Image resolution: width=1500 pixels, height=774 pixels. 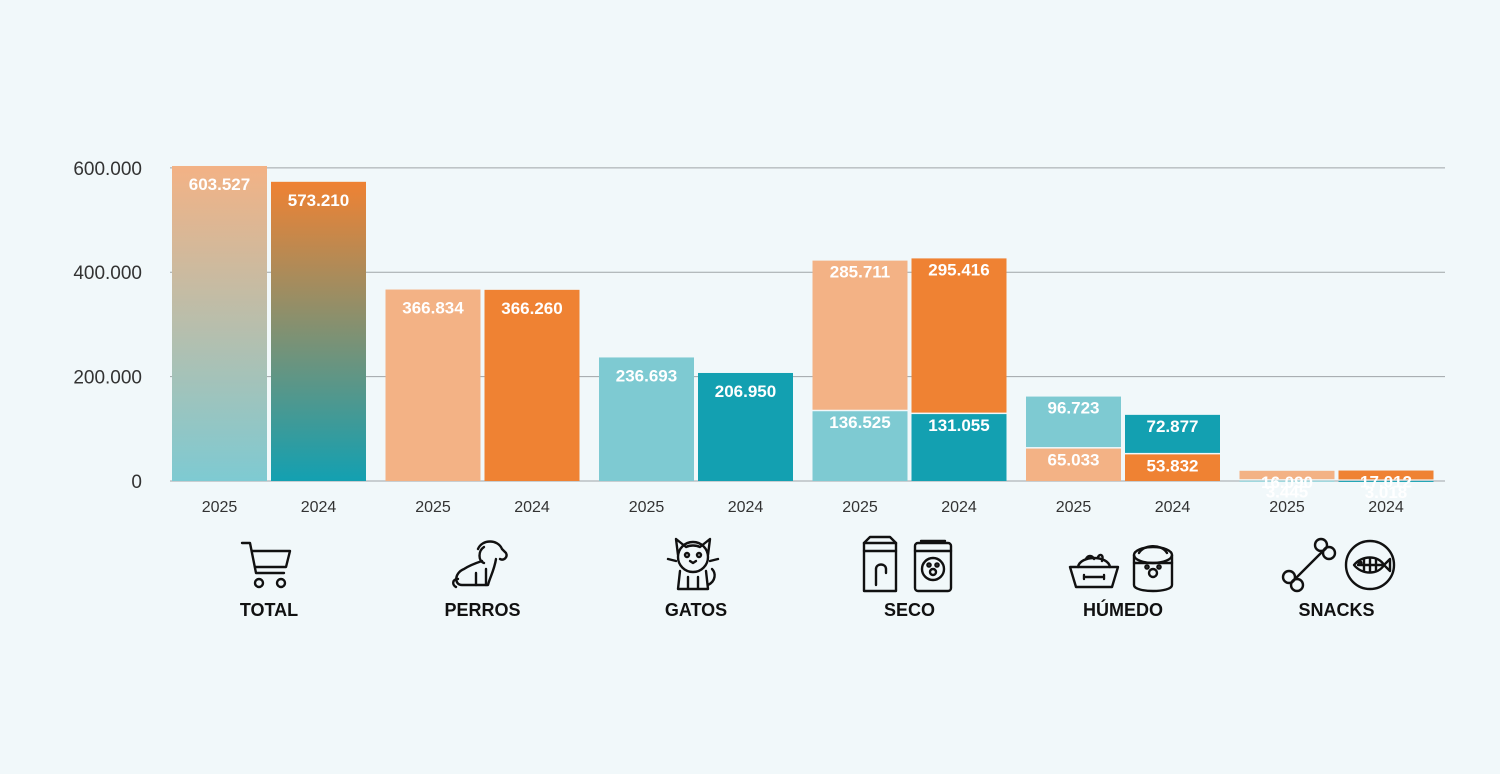 What do you see at coordinates (1336, 610) in the screenshot?
I see `category-label: SNACKS` at bounding box center [1336, 610].